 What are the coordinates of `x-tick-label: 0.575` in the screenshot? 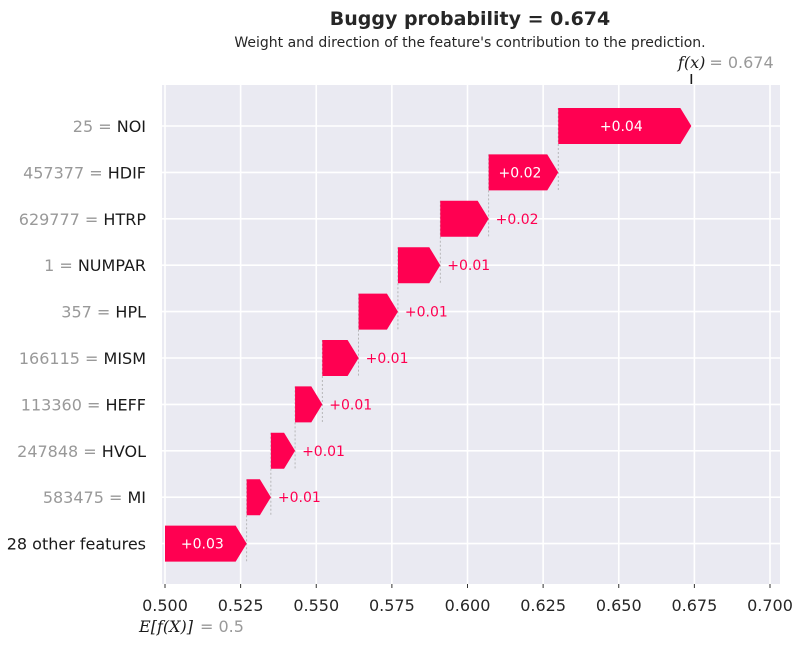 It's located at (392, 605).